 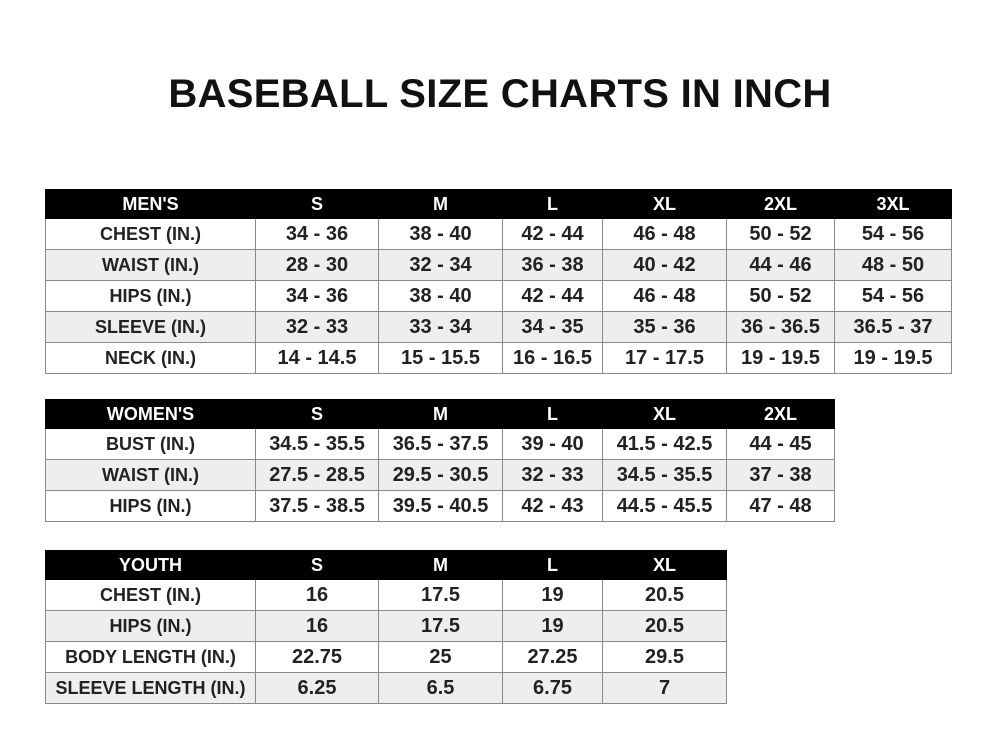 I want to click on measurement-label: BUST (IN.), so click(x=150, y=444).